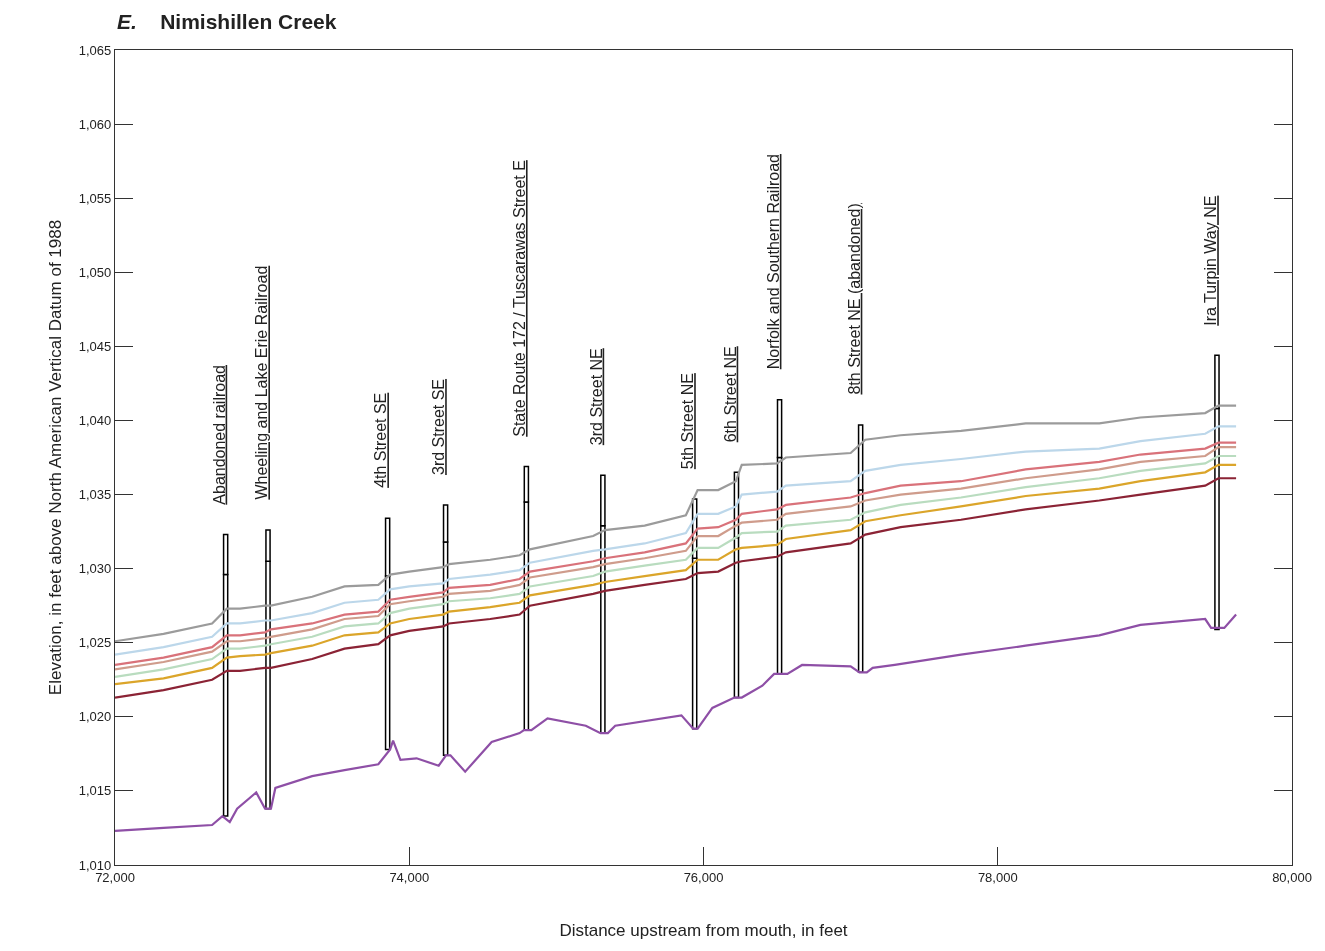 The width and height of the screenshot is (1325, 951). Describe the element at coordinates (227, 21) in the screenshot. I see `chart-title: E. Nimishillen Creek` at that location.